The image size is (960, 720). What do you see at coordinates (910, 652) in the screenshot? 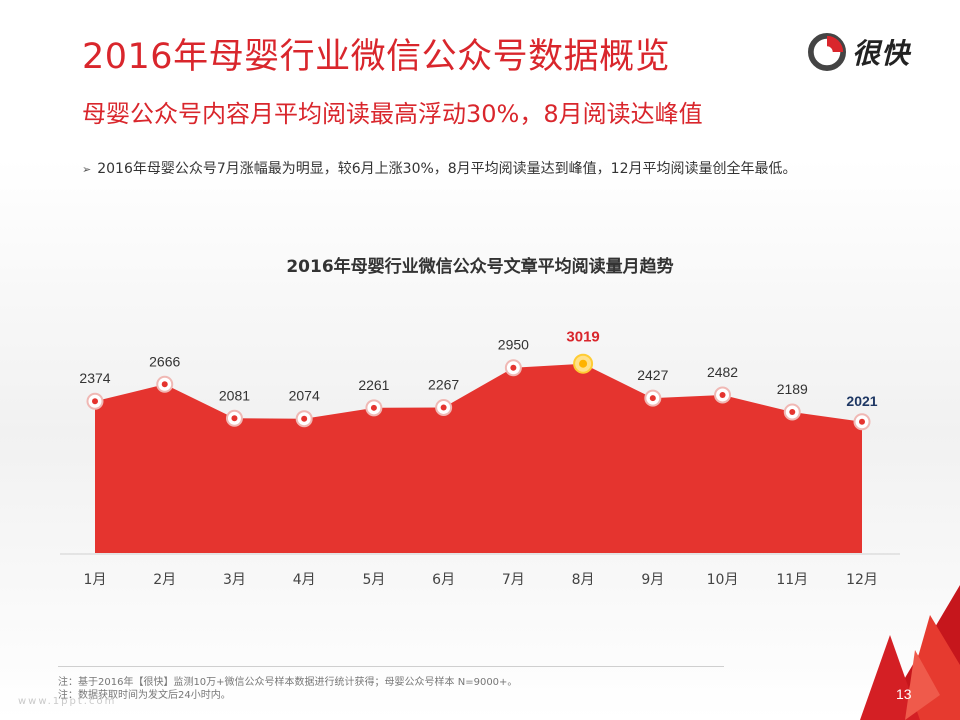
I see `corner-decoration` at bounding box center [910, 652].